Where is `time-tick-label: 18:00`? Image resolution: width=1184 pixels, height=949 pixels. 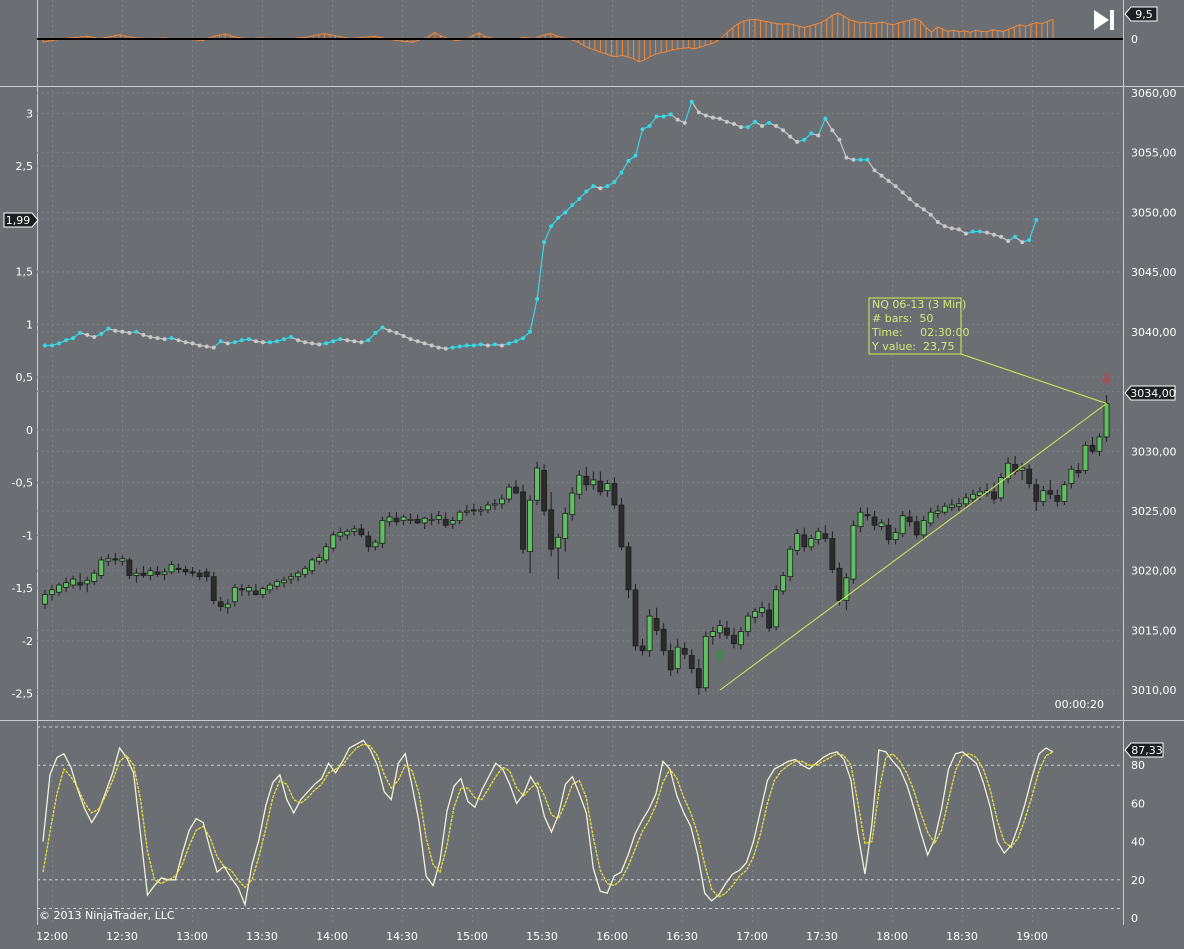
time-tick-label: 18:00 is located at coordinates (892, 936).